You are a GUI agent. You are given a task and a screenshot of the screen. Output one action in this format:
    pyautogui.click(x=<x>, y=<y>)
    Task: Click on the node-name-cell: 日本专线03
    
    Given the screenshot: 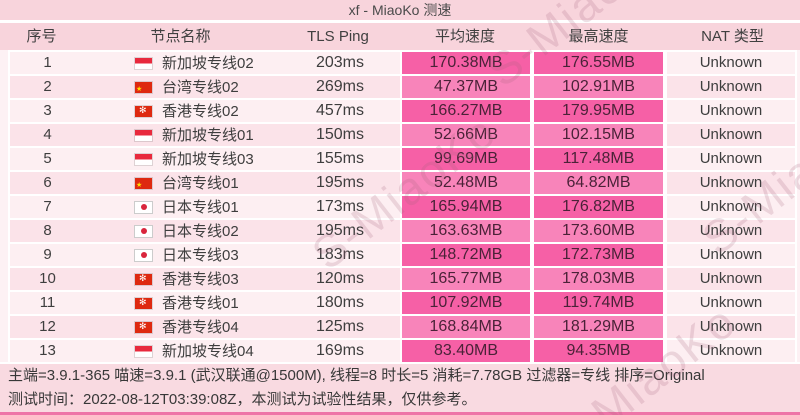 What is the action you would take?
    pyautogui.click(x=182, y=255)
    